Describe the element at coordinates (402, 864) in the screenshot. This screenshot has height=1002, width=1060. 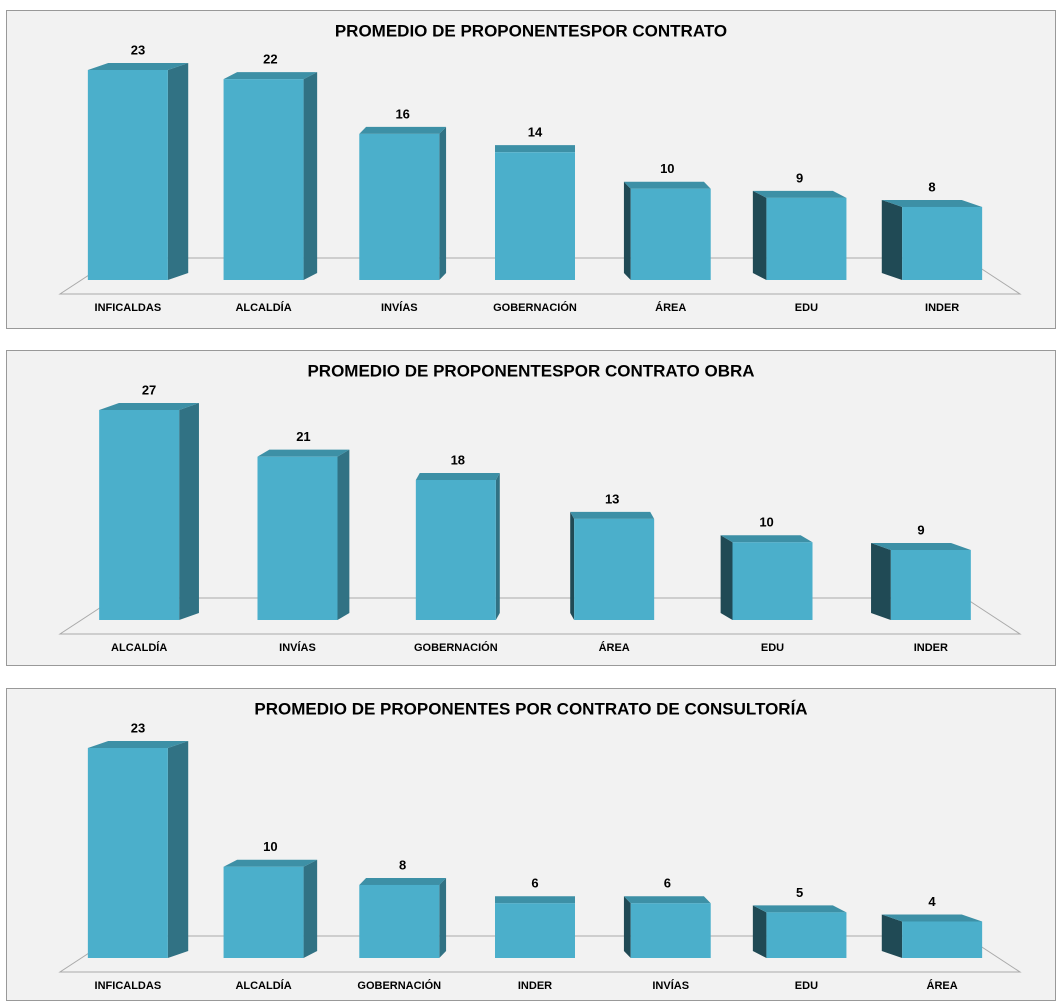
I see `data-label: 8` at that location.